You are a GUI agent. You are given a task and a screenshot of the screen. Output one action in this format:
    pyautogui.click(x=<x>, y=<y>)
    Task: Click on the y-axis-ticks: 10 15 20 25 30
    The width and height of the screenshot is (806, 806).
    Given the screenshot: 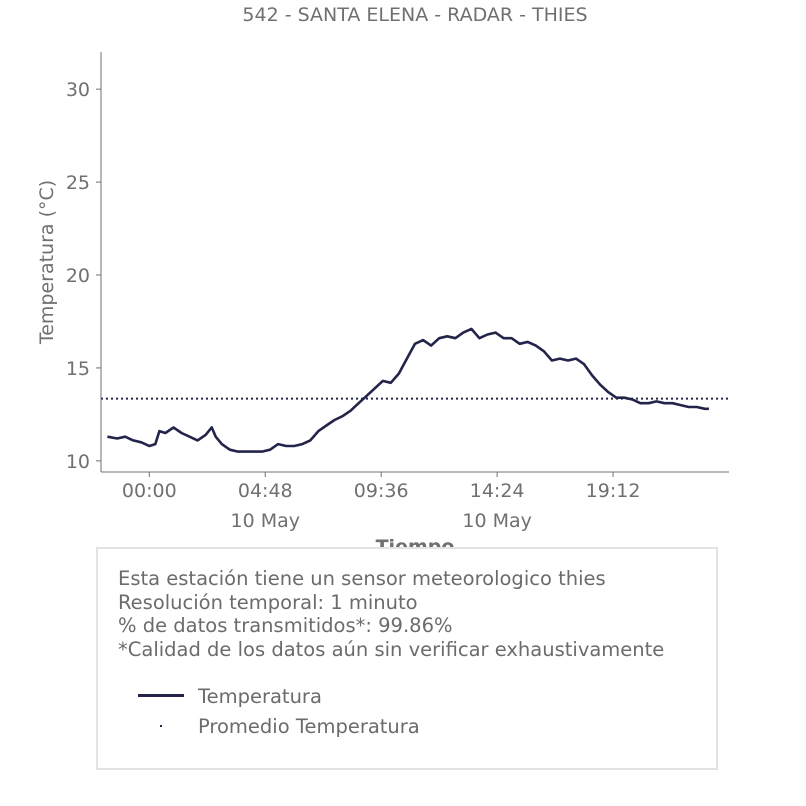 What is the action you would take?
    pyautogui.click(x=83, y=276)
    